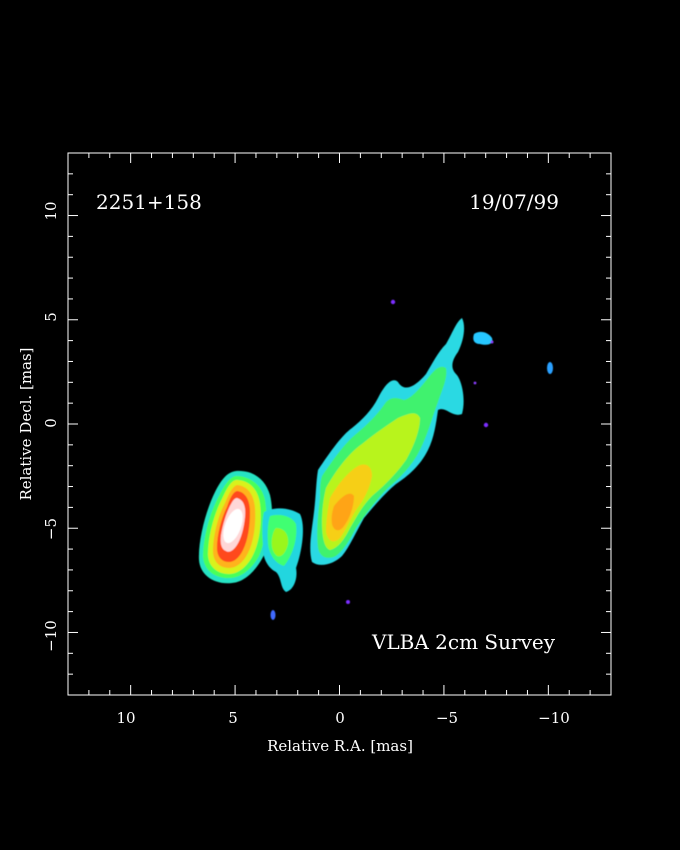 This screenshot has width=680, height=850. Describe the element at coordinates (235, 527) in the screenshot. I see `core-component` at that location.